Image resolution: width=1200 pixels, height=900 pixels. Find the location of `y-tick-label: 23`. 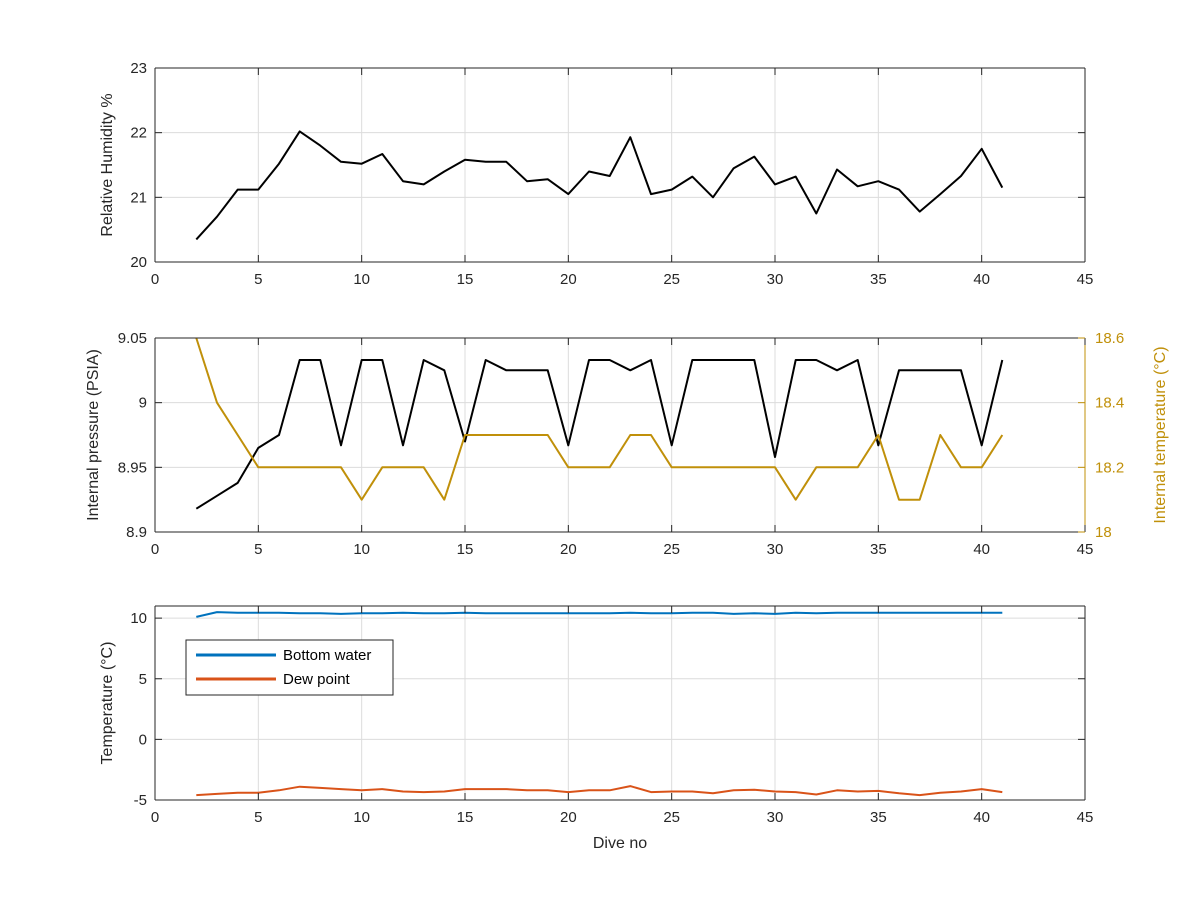

y-tick-label: 23 is located at coordinates (138, 68).